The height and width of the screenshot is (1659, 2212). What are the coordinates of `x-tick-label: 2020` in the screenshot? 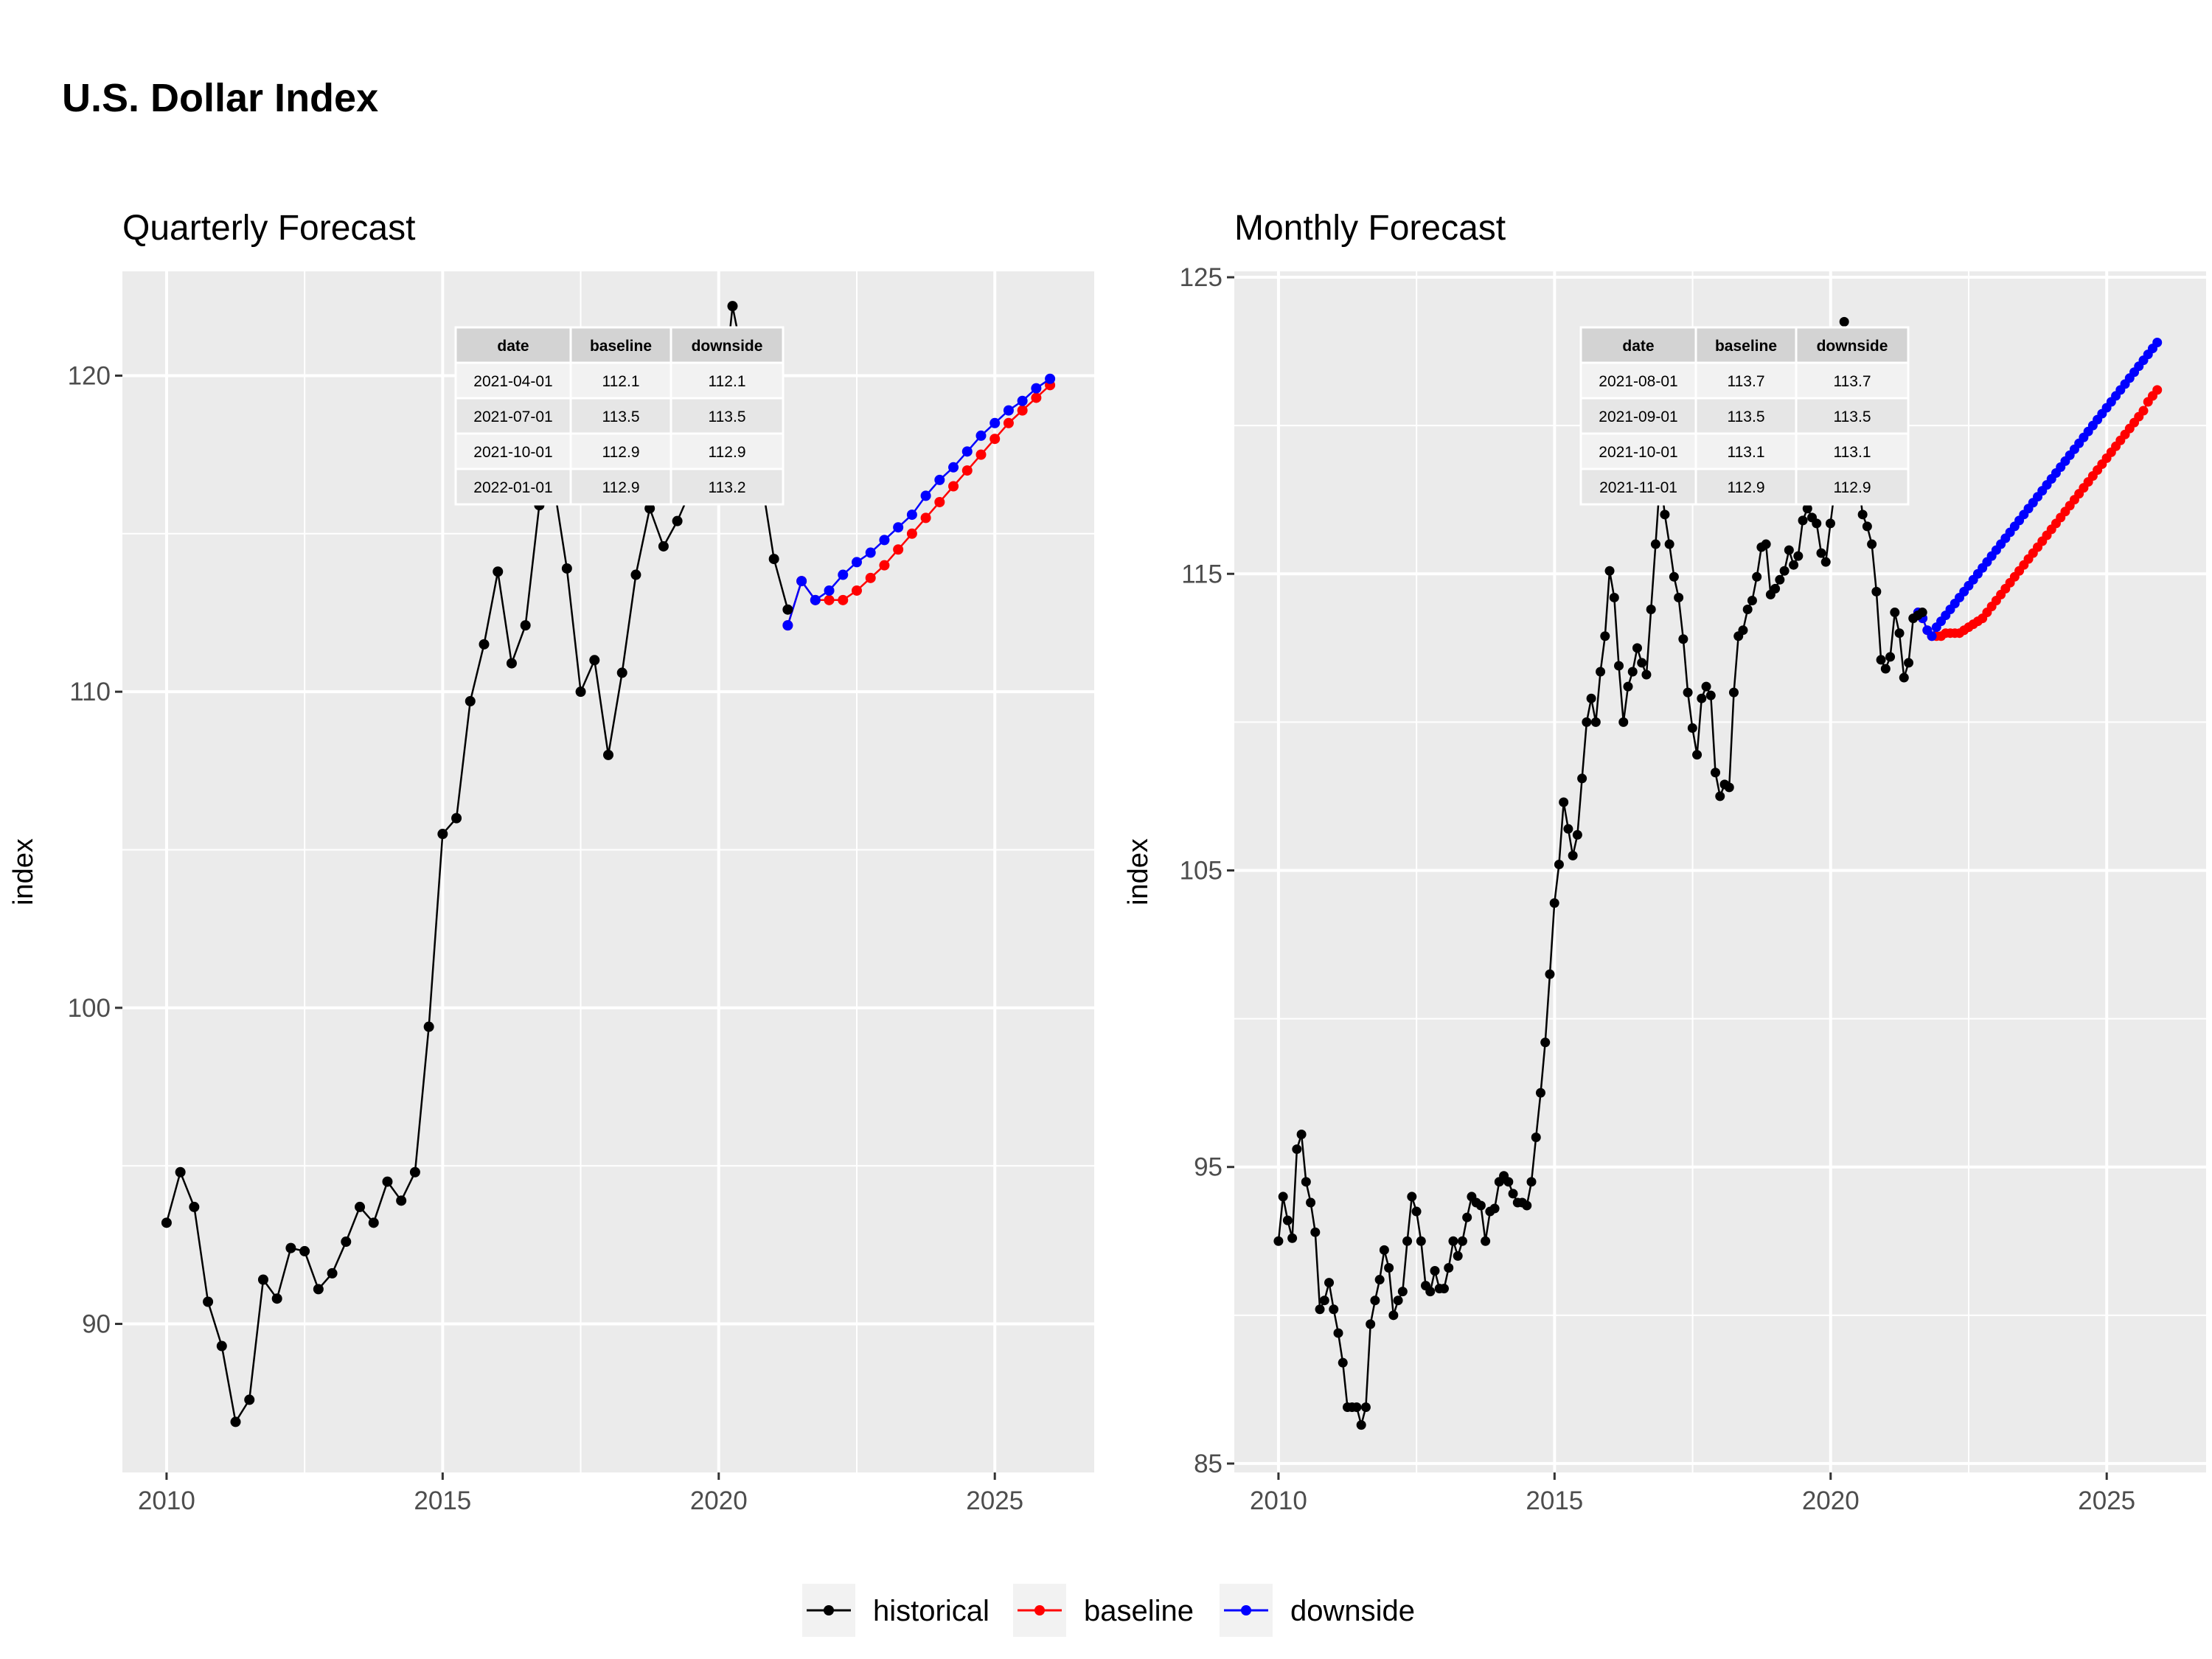 It's located at (1831, 1500).